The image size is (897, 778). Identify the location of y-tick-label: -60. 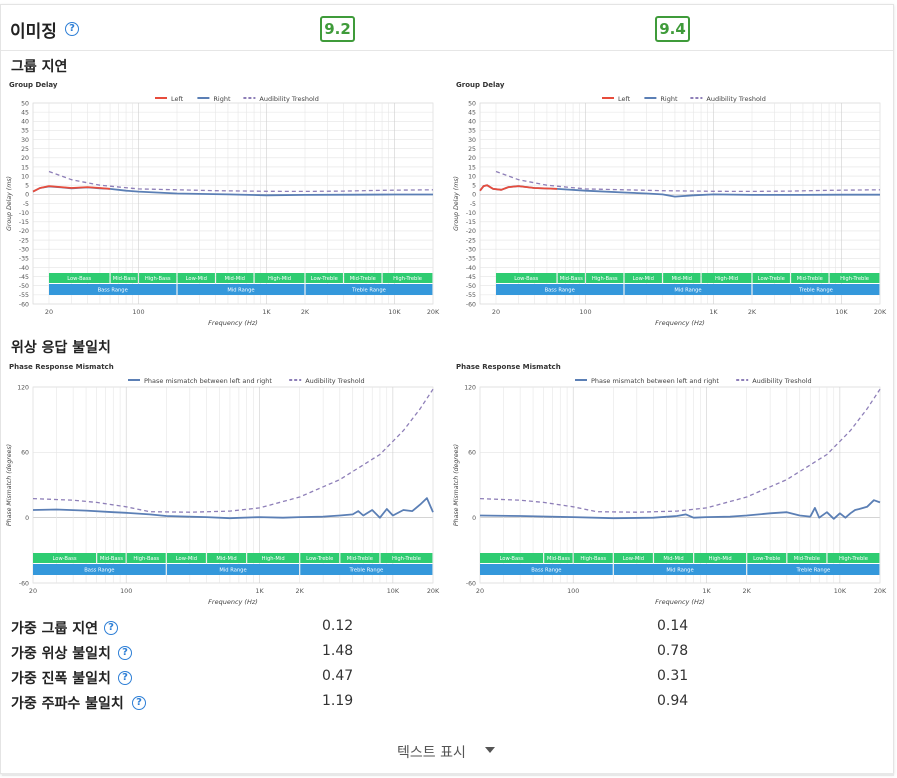
(24, 304).